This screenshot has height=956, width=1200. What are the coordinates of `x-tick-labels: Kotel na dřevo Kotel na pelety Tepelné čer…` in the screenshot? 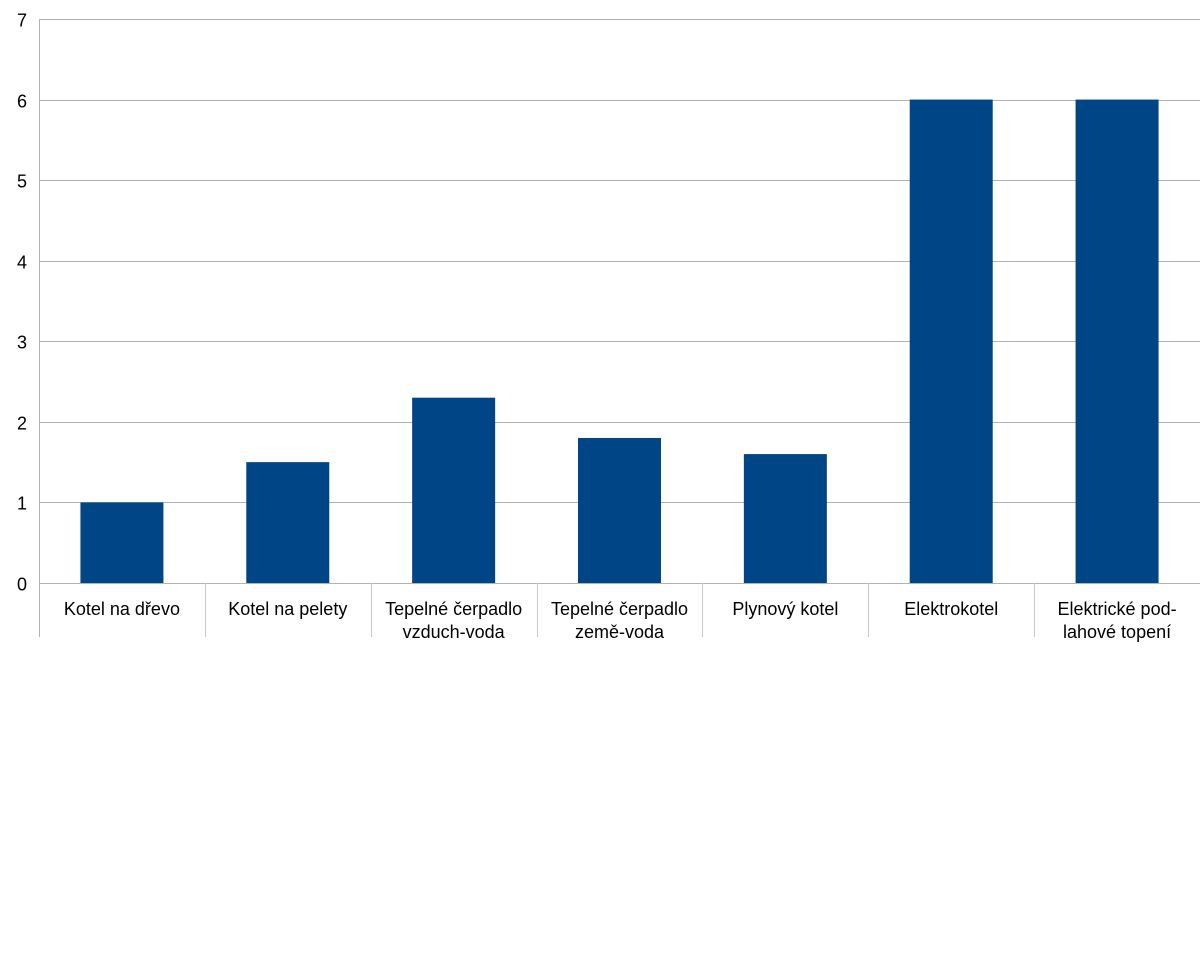 It's located at (620, 620).